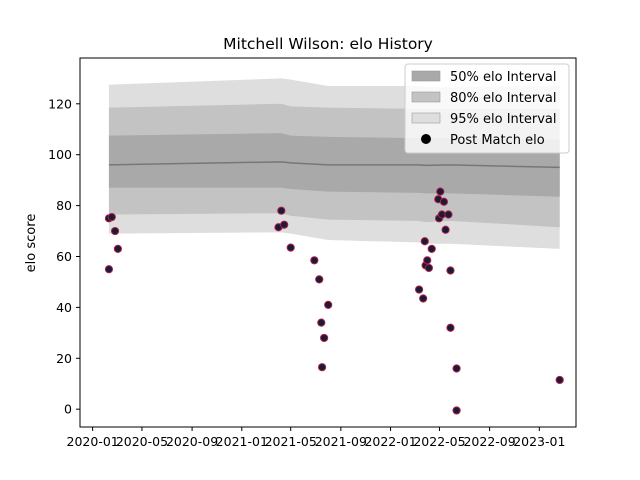 The image size is (640, 480). Describe the element at coordinates (64, 358) in the screenshot. I see `y-tick-label: 20` at that location.